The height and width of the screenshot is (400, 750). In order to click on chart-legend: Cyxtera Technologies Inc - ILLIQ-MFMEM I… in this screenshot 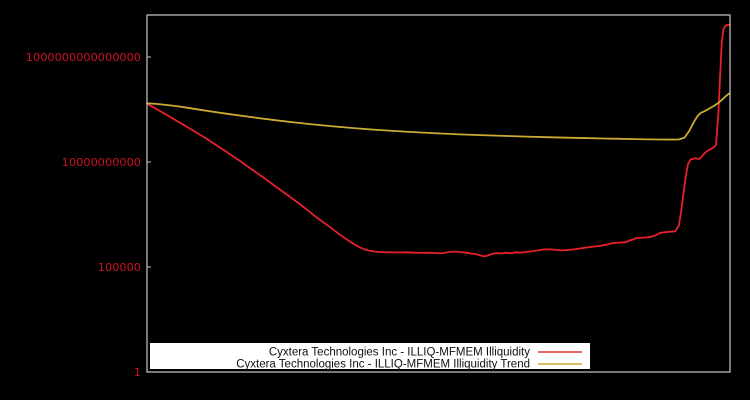, I will do `click(370, 357)`.